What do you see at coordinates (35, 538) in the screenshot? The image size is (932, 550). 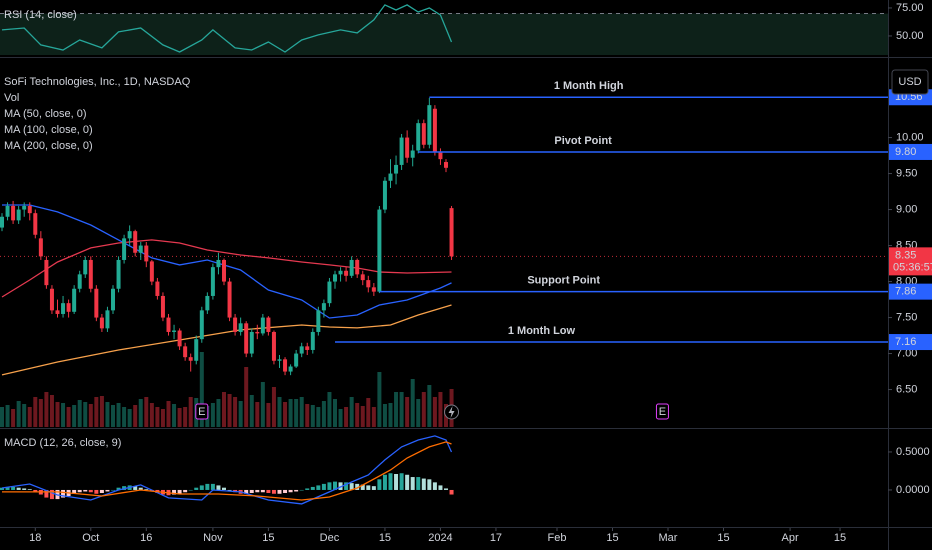 I see `x-tick-label: 18` at bounding box center [35, 538].